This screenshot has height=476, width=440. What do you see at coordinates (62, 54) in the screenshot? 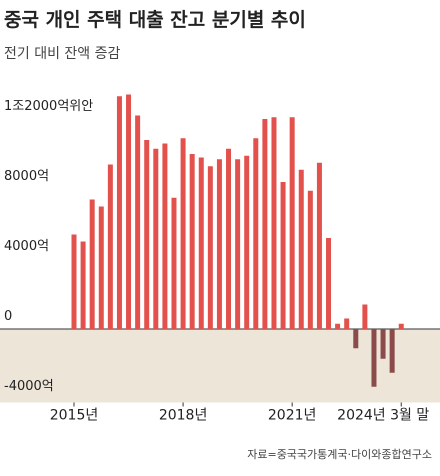
I see `chart-subtitle: 전기 대비 잔액 증감` at bounding box center [62, 54].